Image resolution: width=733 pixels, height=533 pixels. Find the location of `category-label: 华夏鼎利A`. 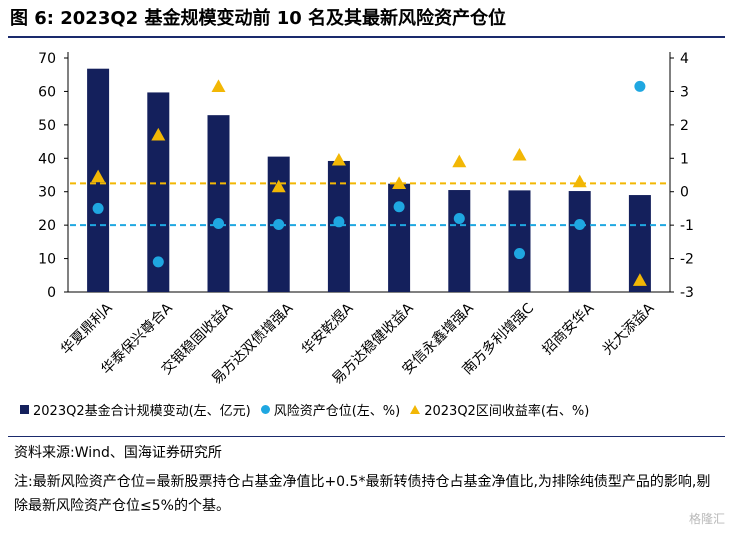

category-label: 华夏鼎利A is located at coordinates (87, 329).